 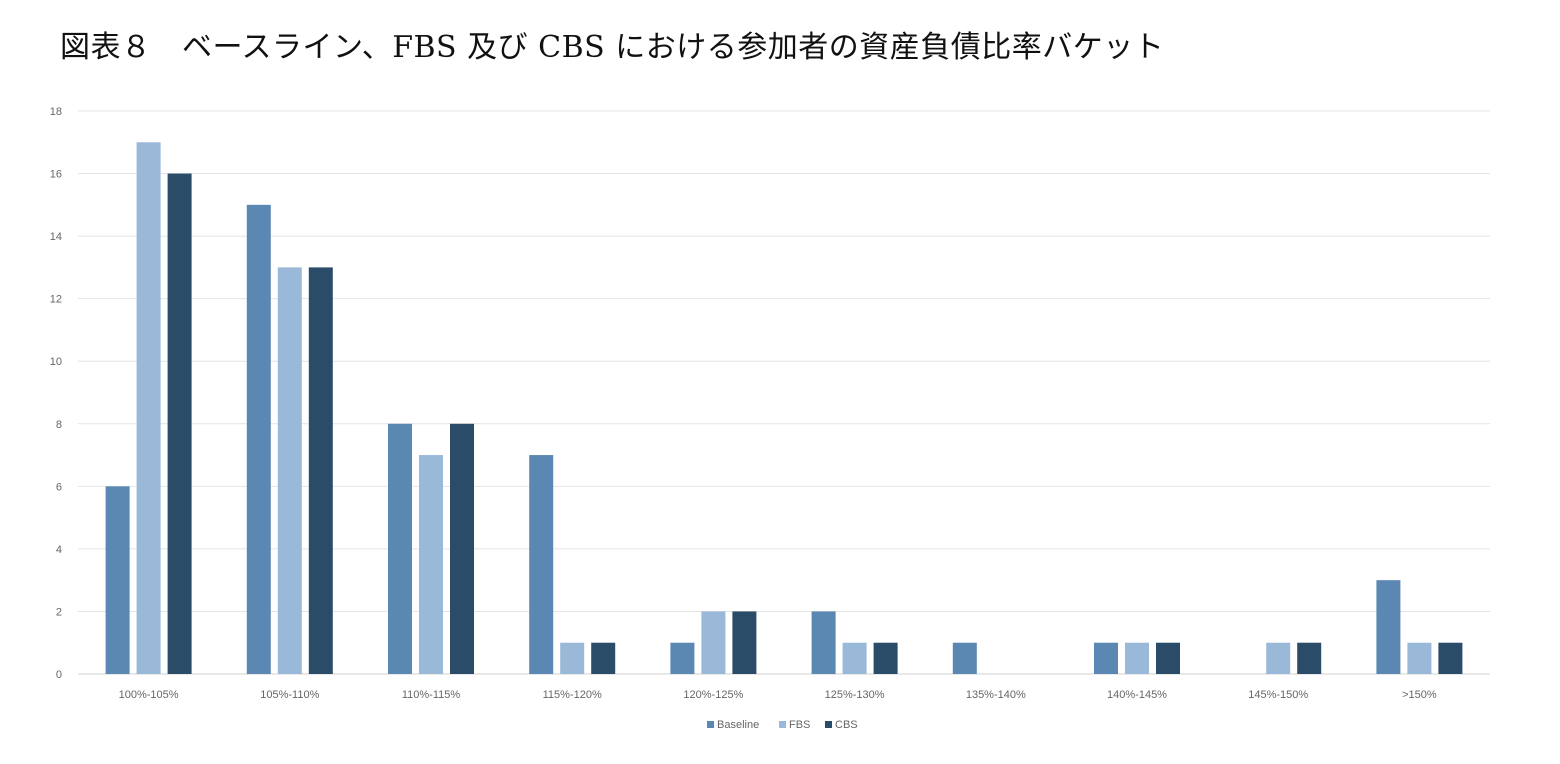 What do you see at coordinates (56, 362) in the screenshot?
I see `y-tick-label: 10` at bounding box center [56, 362].